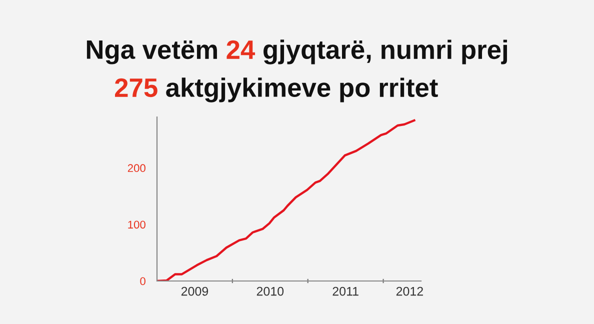 The height and width of the screenshot is (324, 594). I want to click on x-tick-label: 2009, so click(194, 291).